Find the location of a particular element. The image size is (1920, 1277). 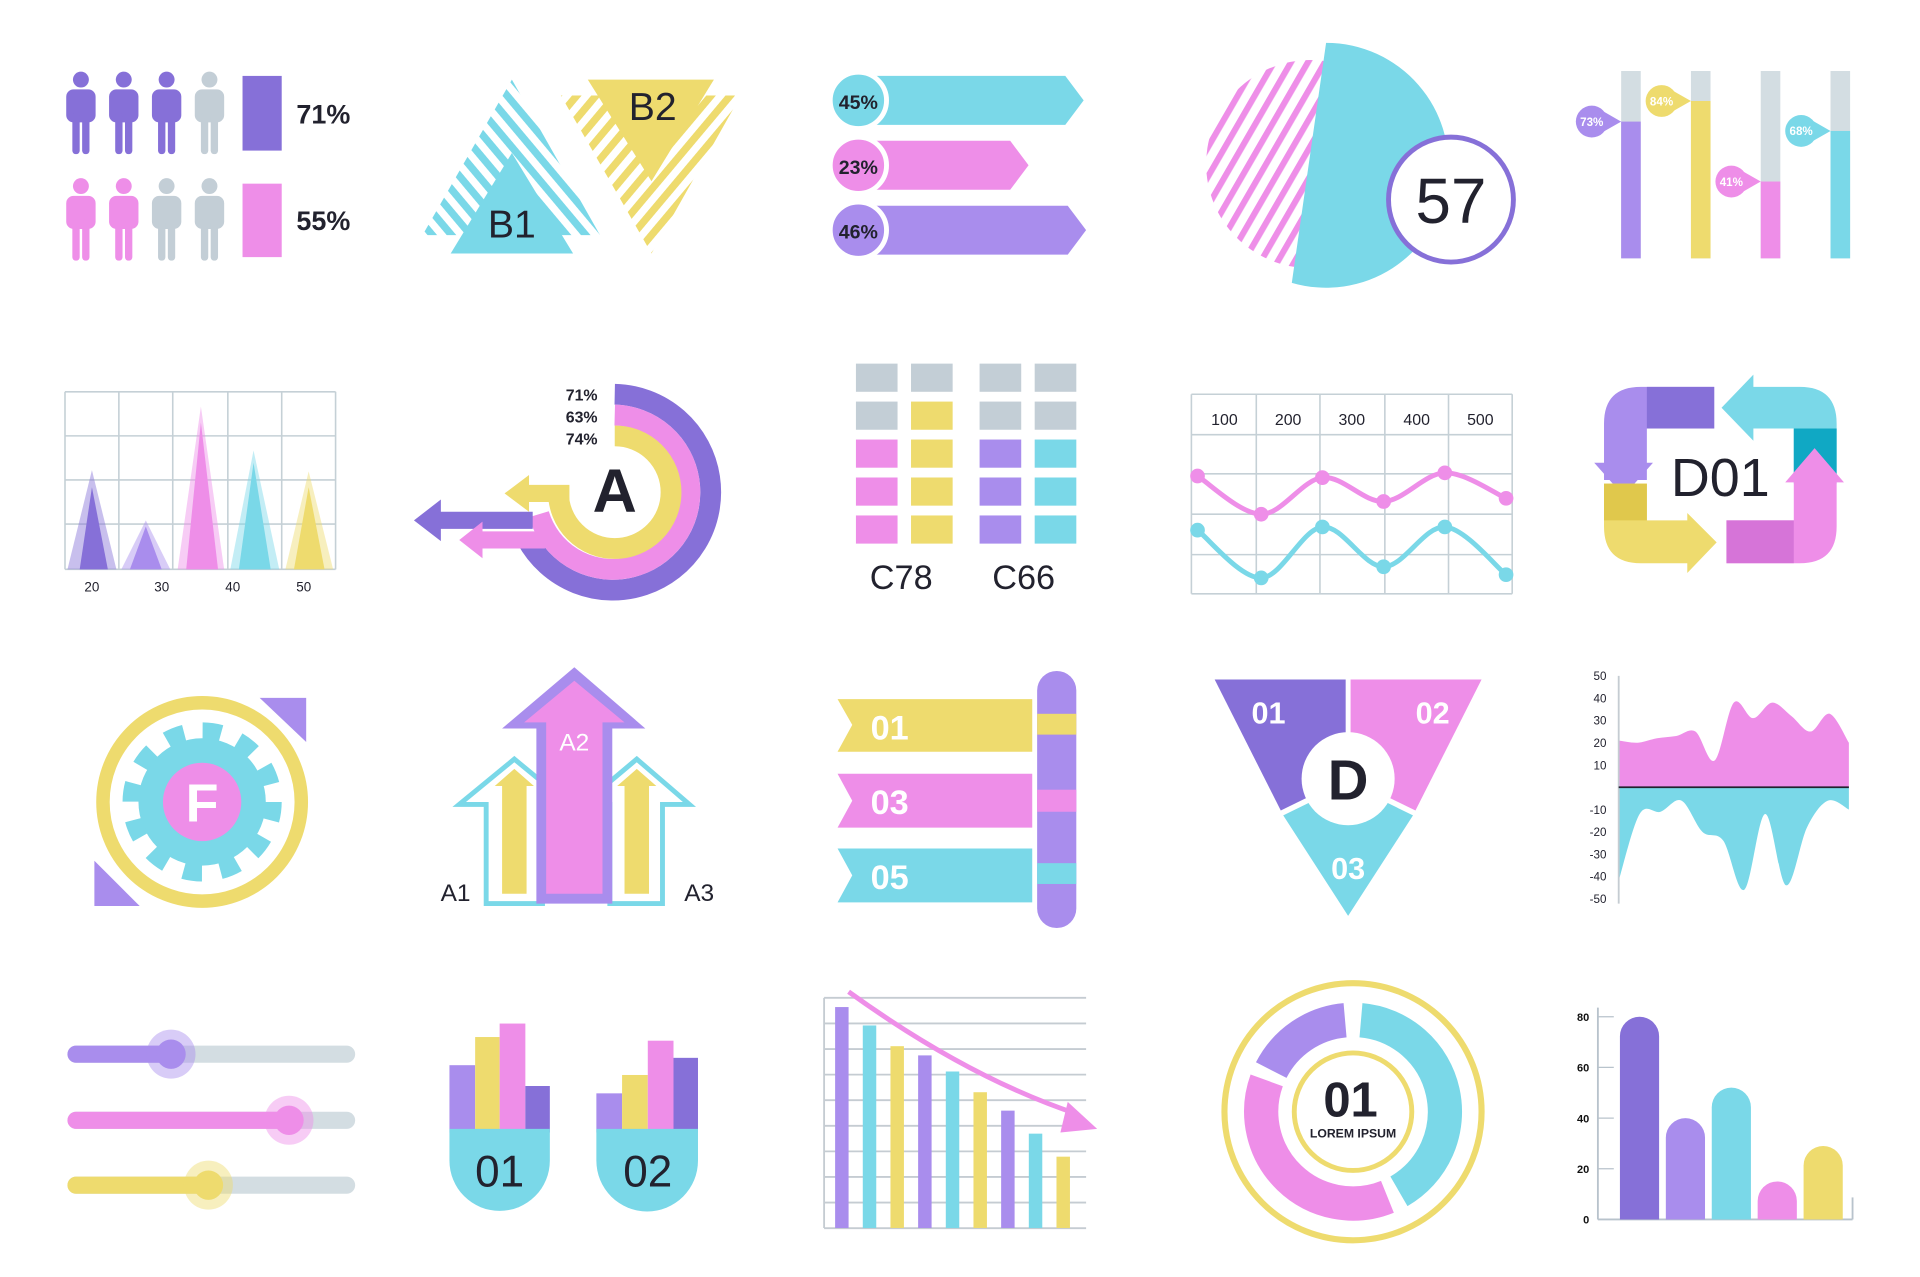

arrow-label-a3: A3 is located at coordinates (699, 893).